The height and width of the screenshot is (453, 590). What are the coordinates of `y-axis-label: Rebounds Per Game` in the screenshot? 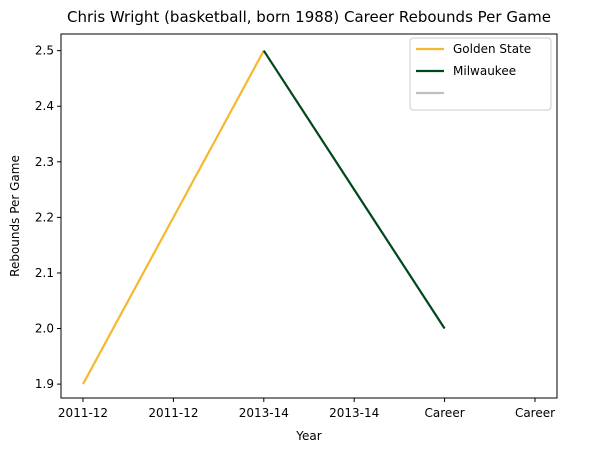 It's located at (15, 216).